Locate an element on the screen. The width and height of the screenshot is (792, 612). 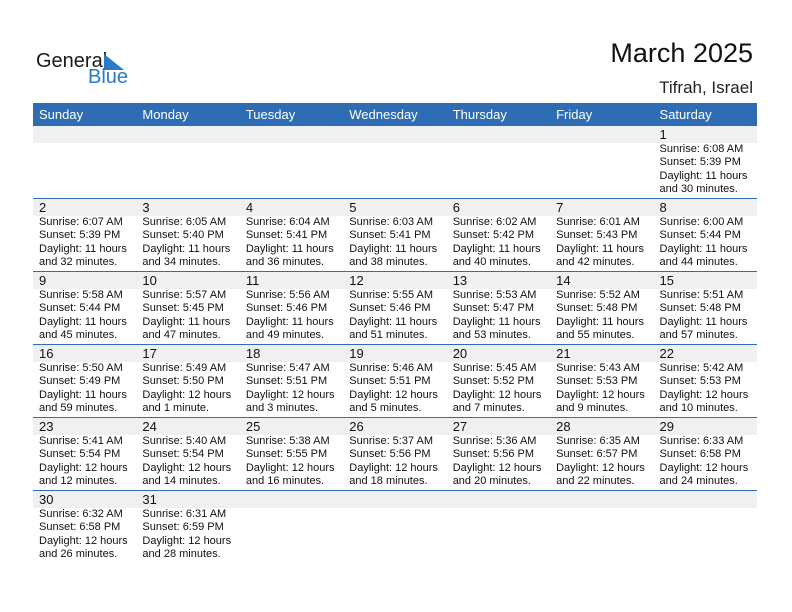
weekday-tuesday: Tuesday is located at coordinates (270, 114).